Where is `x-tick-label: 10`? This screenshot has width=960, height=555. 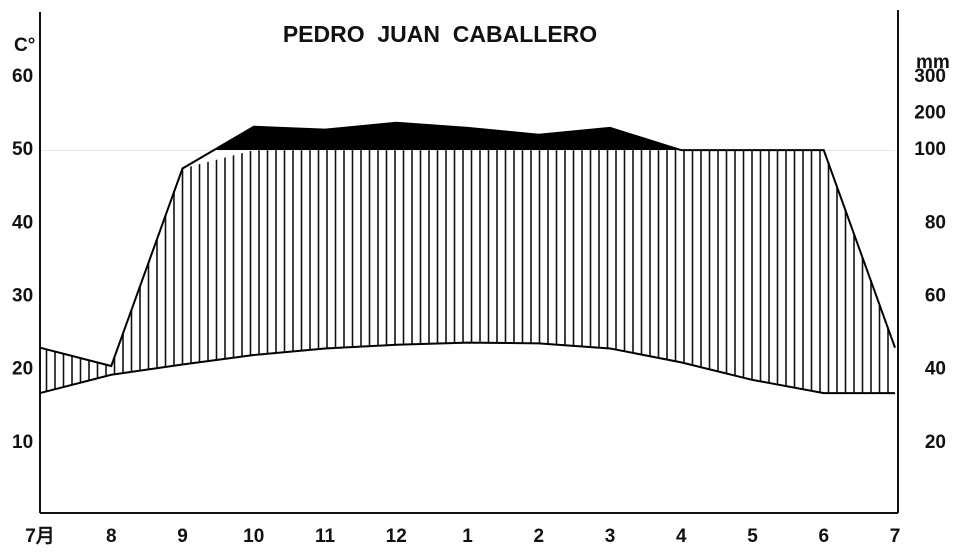
x-tick-label: 10 is located at coordinates (253, 536).